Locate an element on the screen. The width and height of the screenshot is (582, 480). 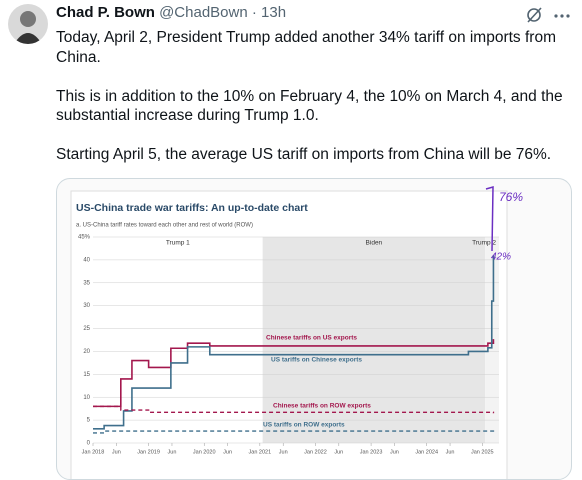
y-tick-label: 10 is located at coordinates (86, 398).